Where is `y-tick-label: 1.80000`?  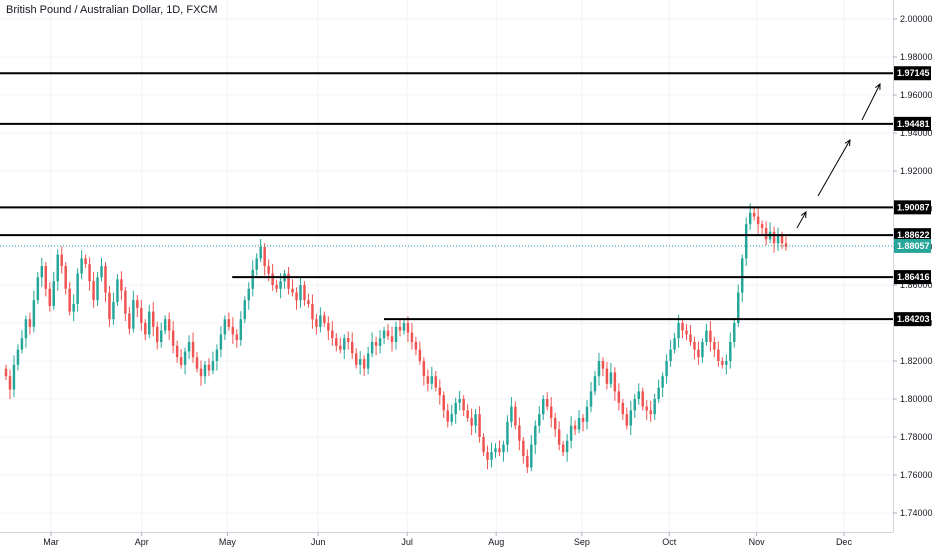
y-tick-label: 1.80000 is located at coordinates (916, 399).